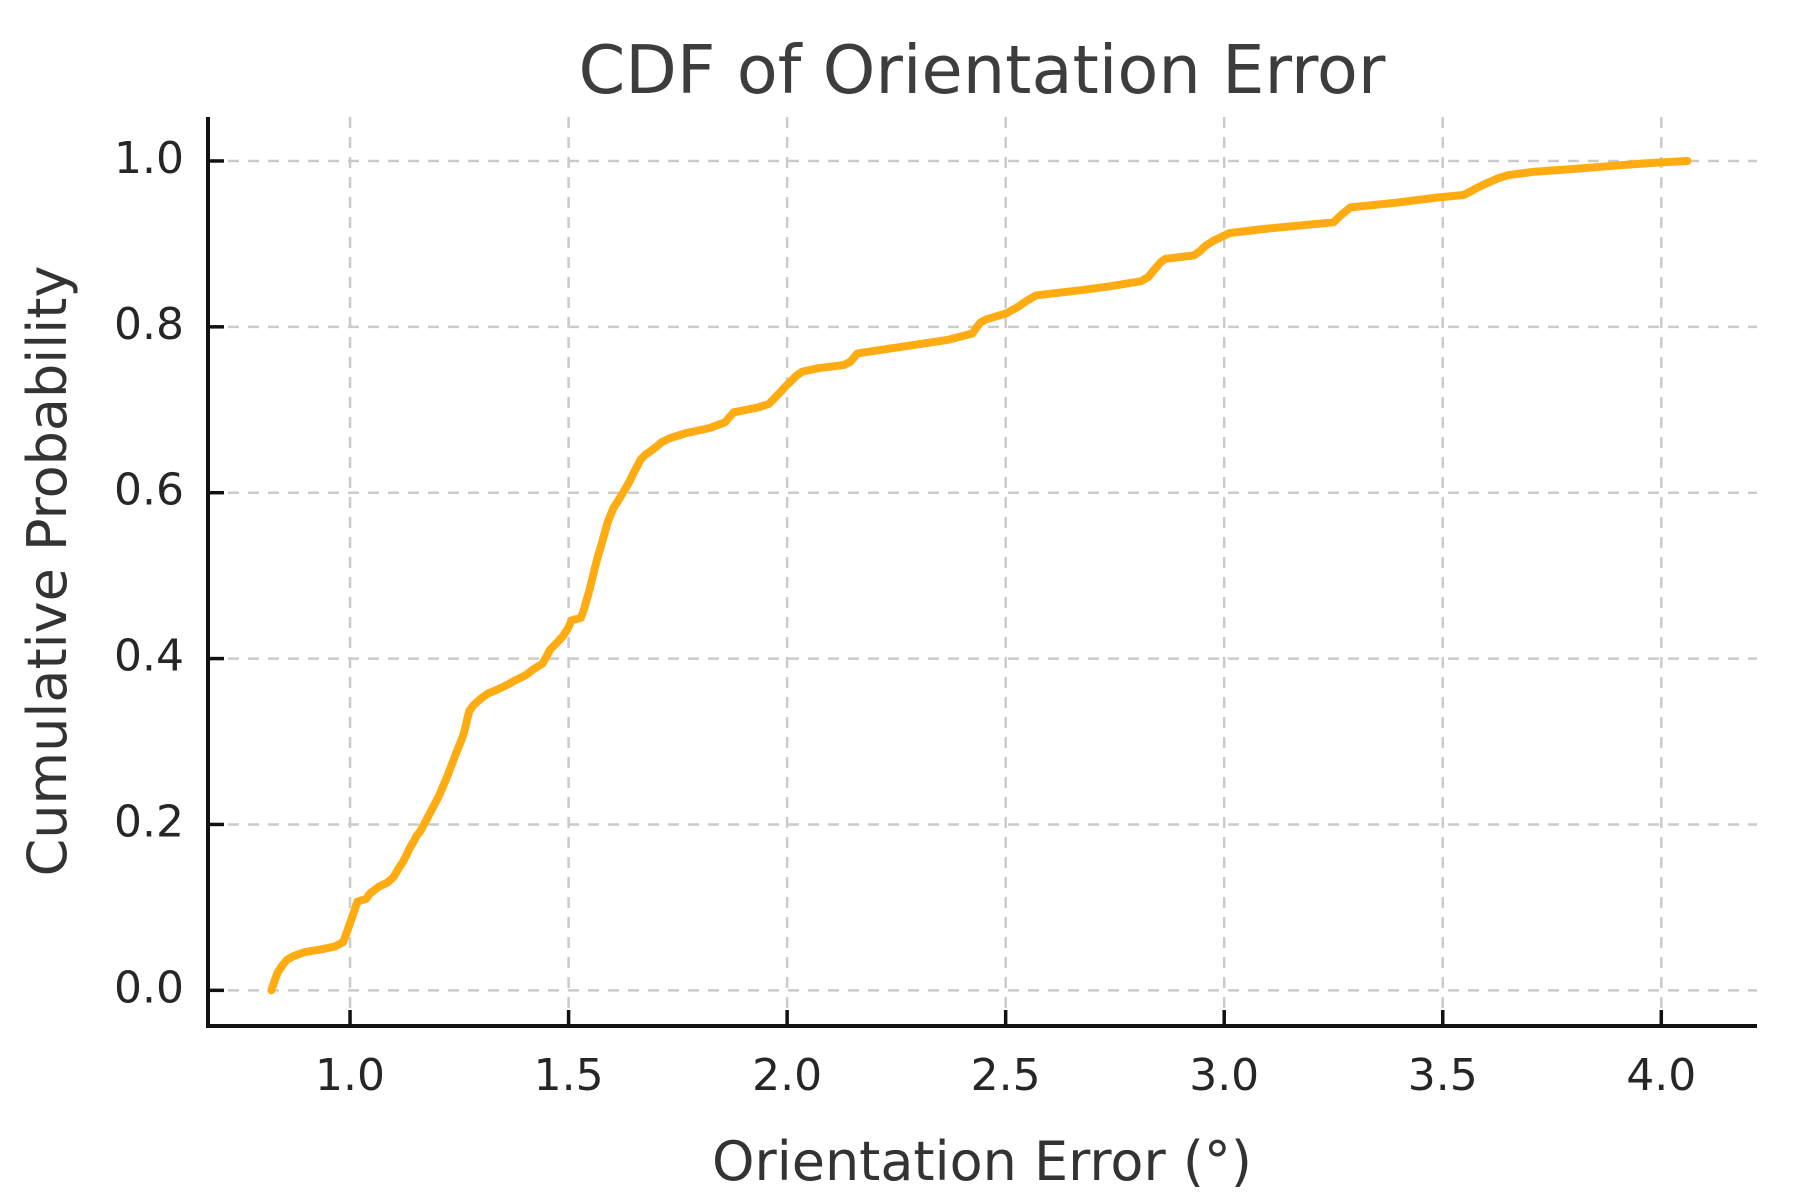 The width and height of the screenshot is (1800, 1200). Describe the element at coordinates (149, 158) in the screenshot. I see `y-tick-label: 1.0` at that location.